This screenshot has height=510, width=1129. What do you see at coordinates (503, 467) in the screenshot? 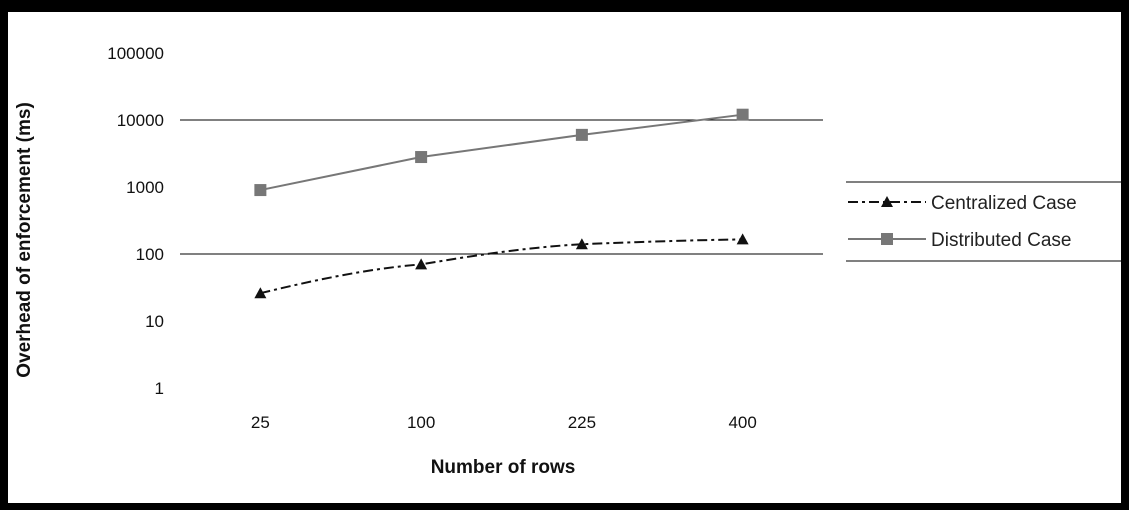
I see `x-axis-title: Number of rows` at bounding box center [503, 467].